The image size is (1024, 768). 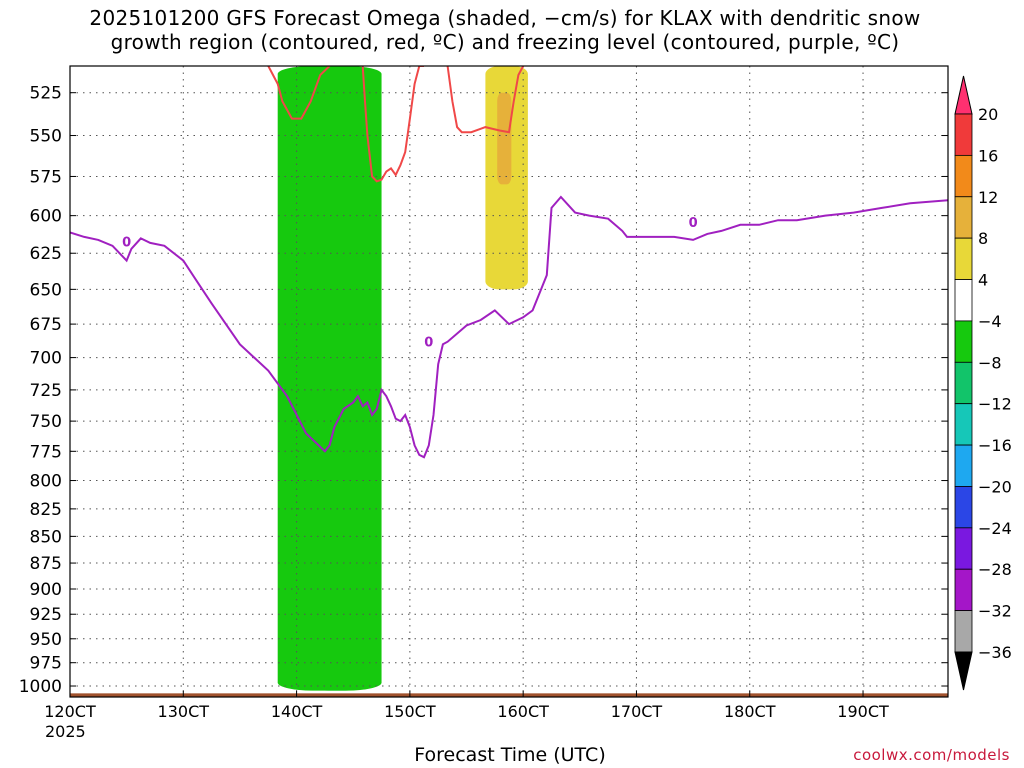 What do you see at coordinates (46, 290) in the screenshot?
I see `y-tick-label: 650` at bounding box center [46, 290].